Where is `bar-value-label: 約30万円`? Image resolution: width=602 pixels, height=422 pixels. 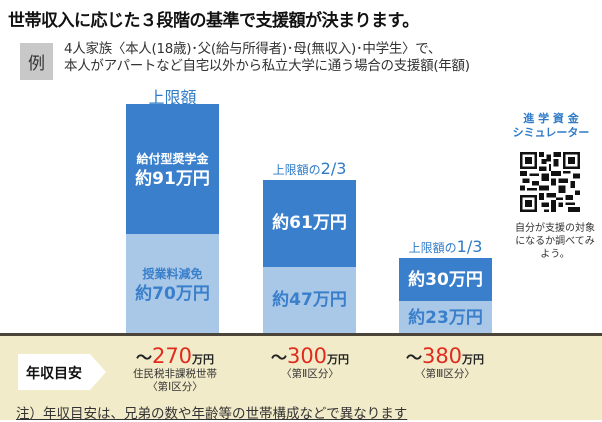
bar-value-label: 約30万円 is located at coordinates (445, 279).